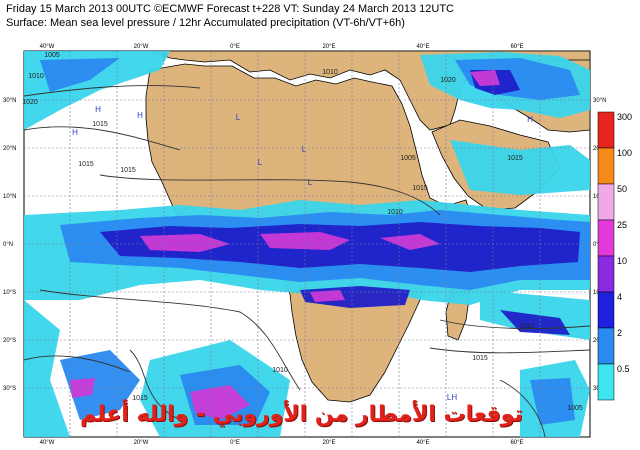 The height and width of the screenshot is (450, 640). Describe the element at coordinates (624, 153) in the screenshot. I see `legend-level-label: 100` at that location.